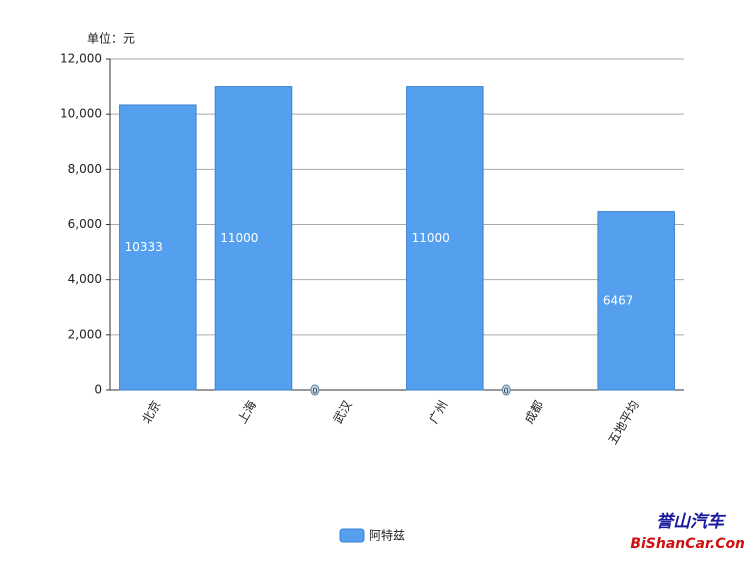 This screenshot has width=744, height=561. What do you see at coordinates (624, 422) in the screenshot?
I see `x-tick-label: 五地平均` at bounding box center [624, 422].